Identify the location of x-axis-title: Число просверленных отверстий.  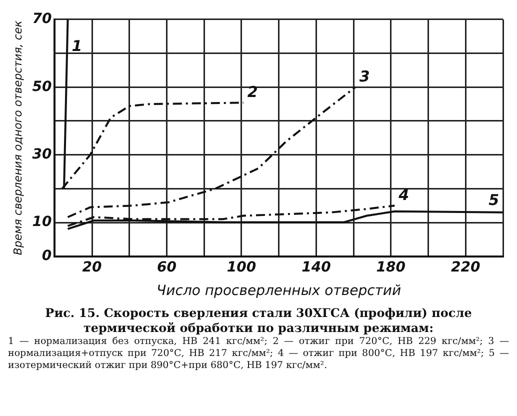
(279, 291).